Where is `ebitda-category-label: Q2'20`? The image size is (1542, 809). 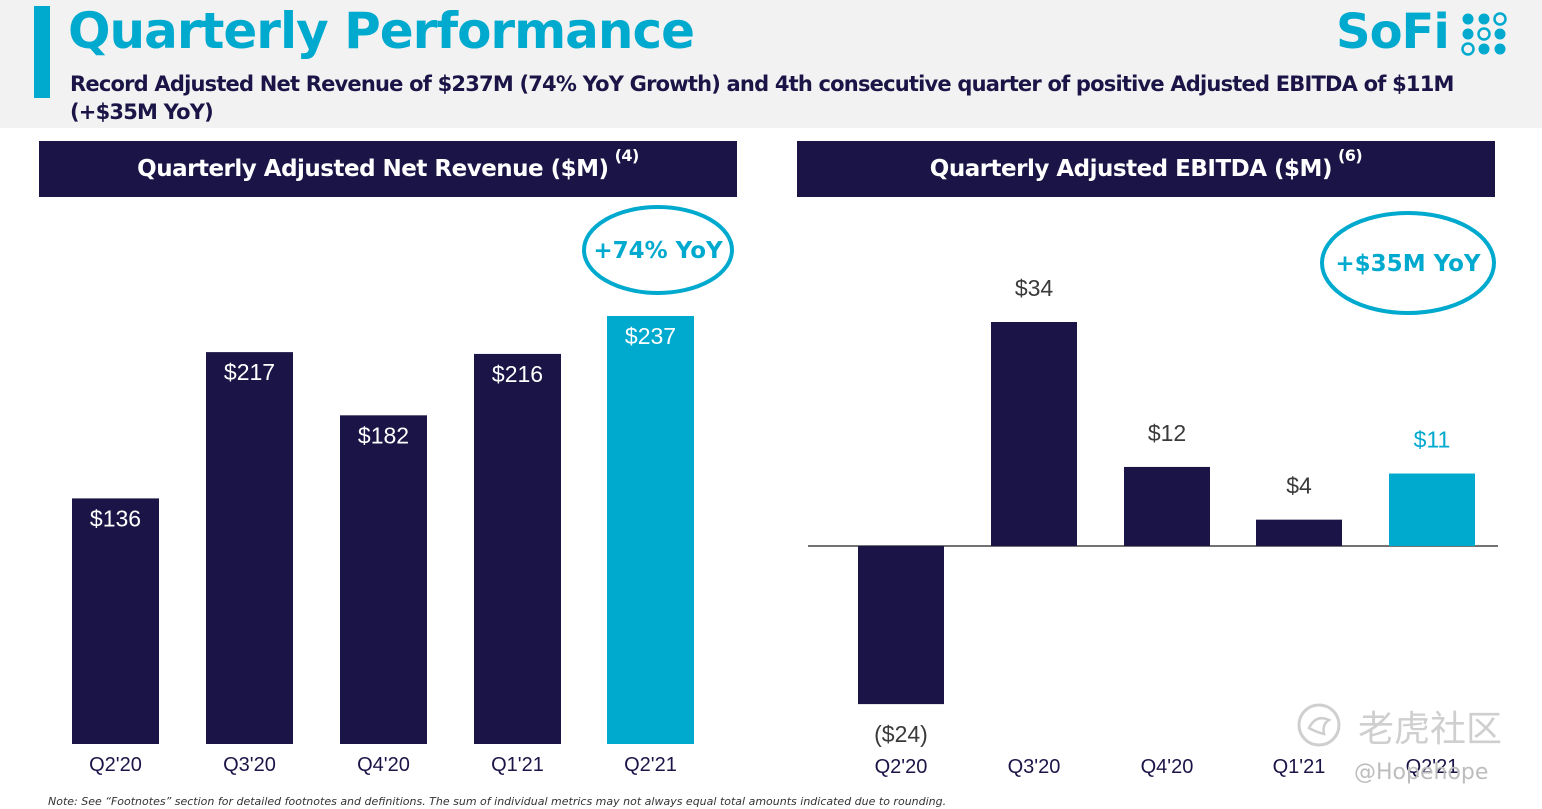
ebitda-category-label: Q2'20 is located at coordinates (901, 767).